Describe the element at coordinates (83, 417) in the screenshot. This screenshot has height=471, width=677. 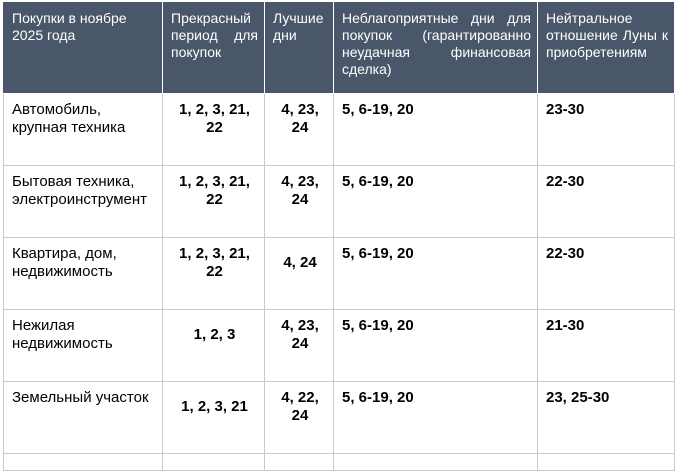
I see `row-category: Земельный участок` at that location.